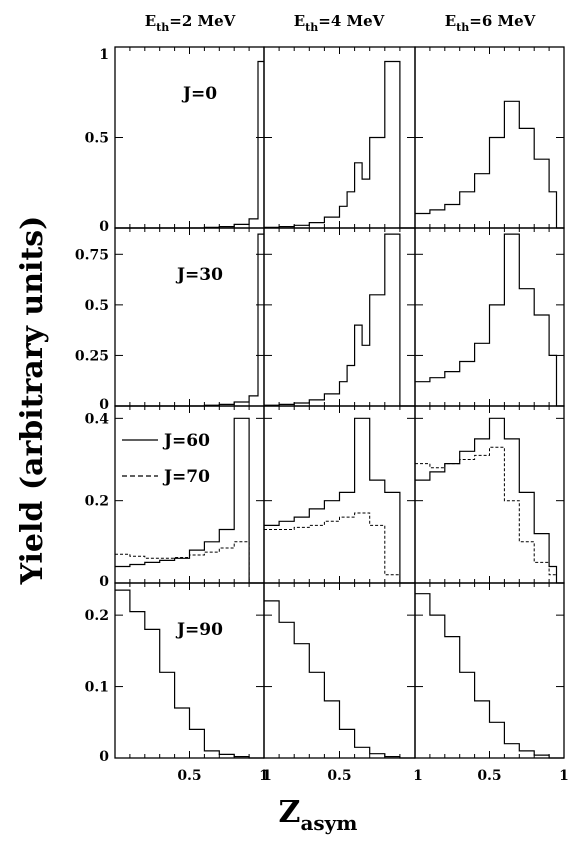 The width and height of the screenshot is (571, 844). I want to click on x-axis-label: Zasym, so click(318, 815).